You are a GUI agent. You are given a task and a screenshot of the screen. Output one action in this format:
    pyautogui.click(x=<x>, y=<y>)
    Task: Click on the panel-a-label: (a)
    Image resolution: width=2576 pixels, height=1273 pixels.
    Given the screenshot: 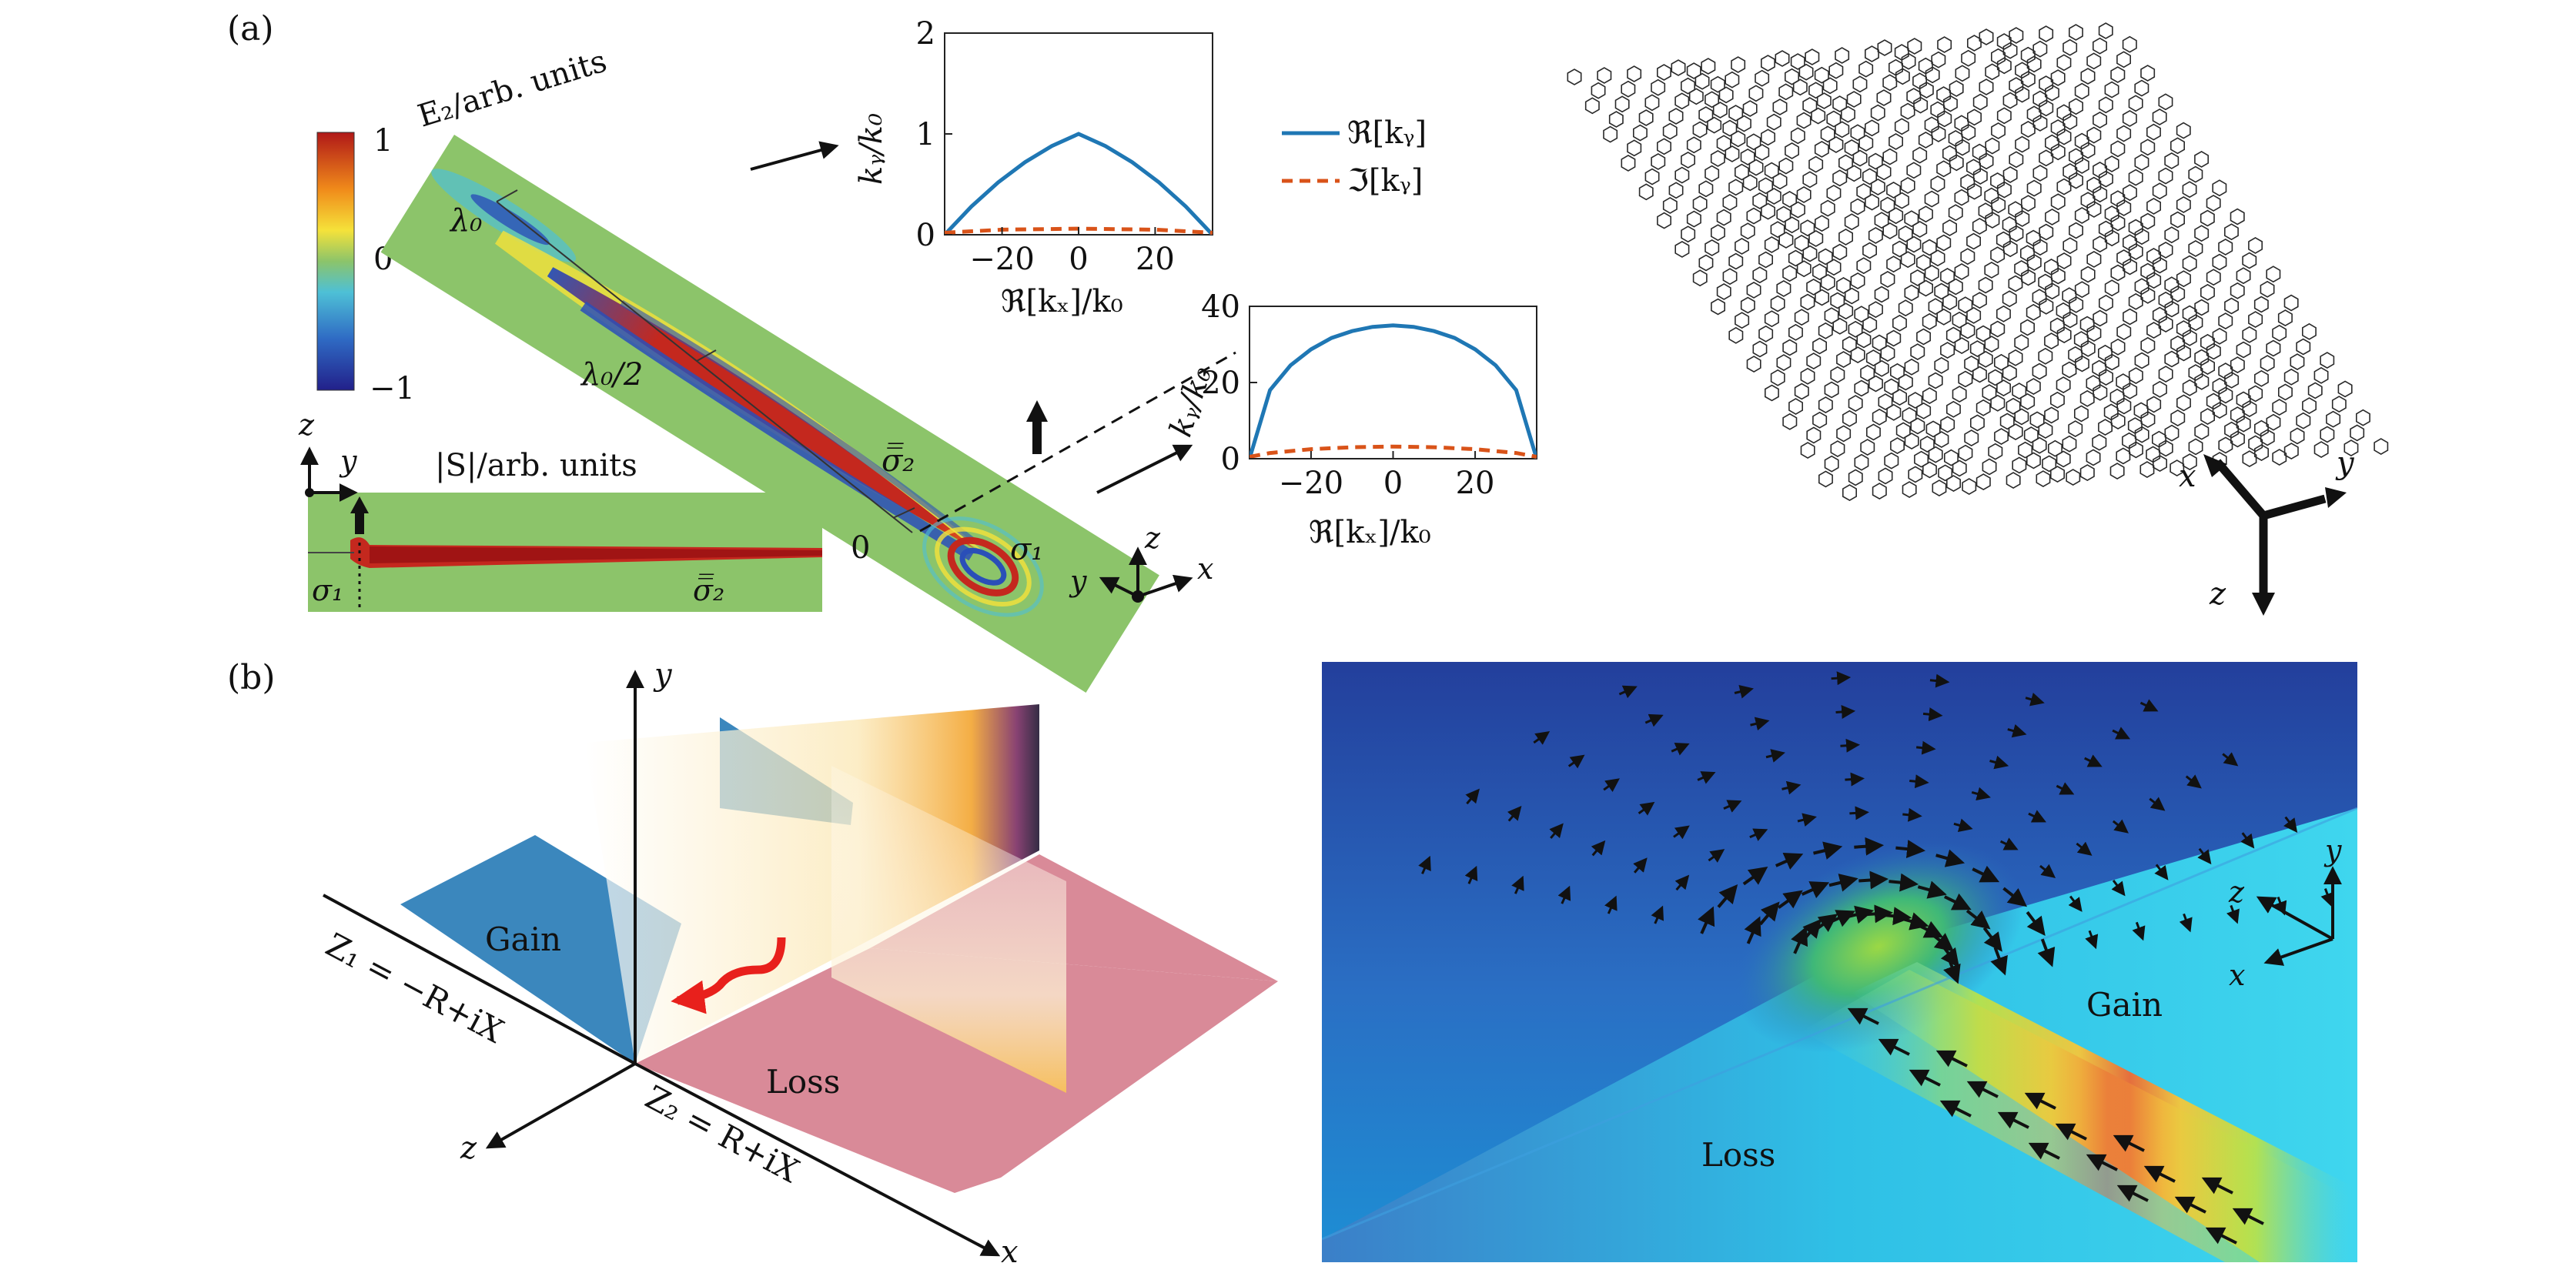 What is the action you would take?
    pyautogui.click(x=251, y=28)
    